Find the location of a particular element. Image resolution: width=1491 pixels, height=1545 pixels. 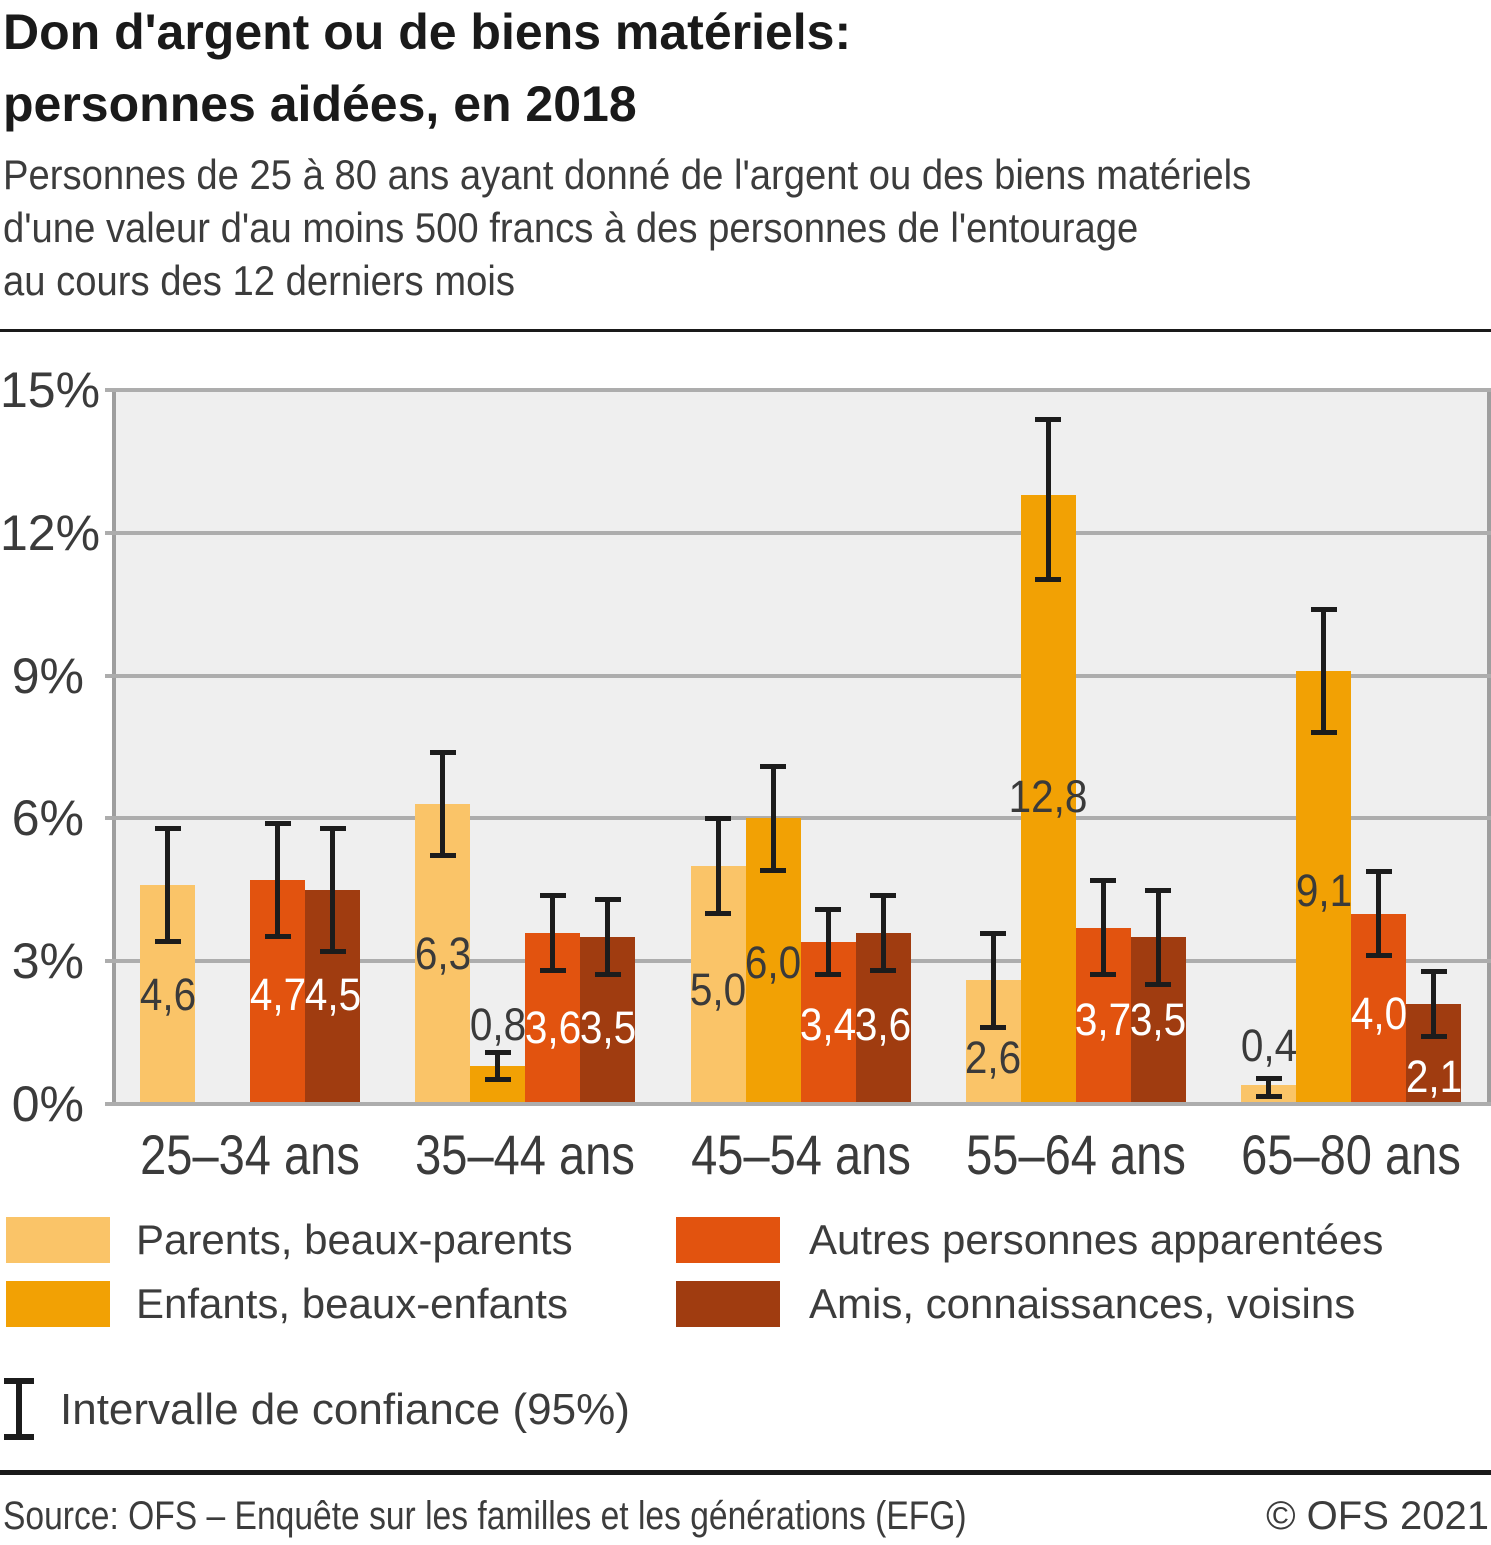

x-category-label-0: 25–34 ans is located at coordinates (250, 1154).